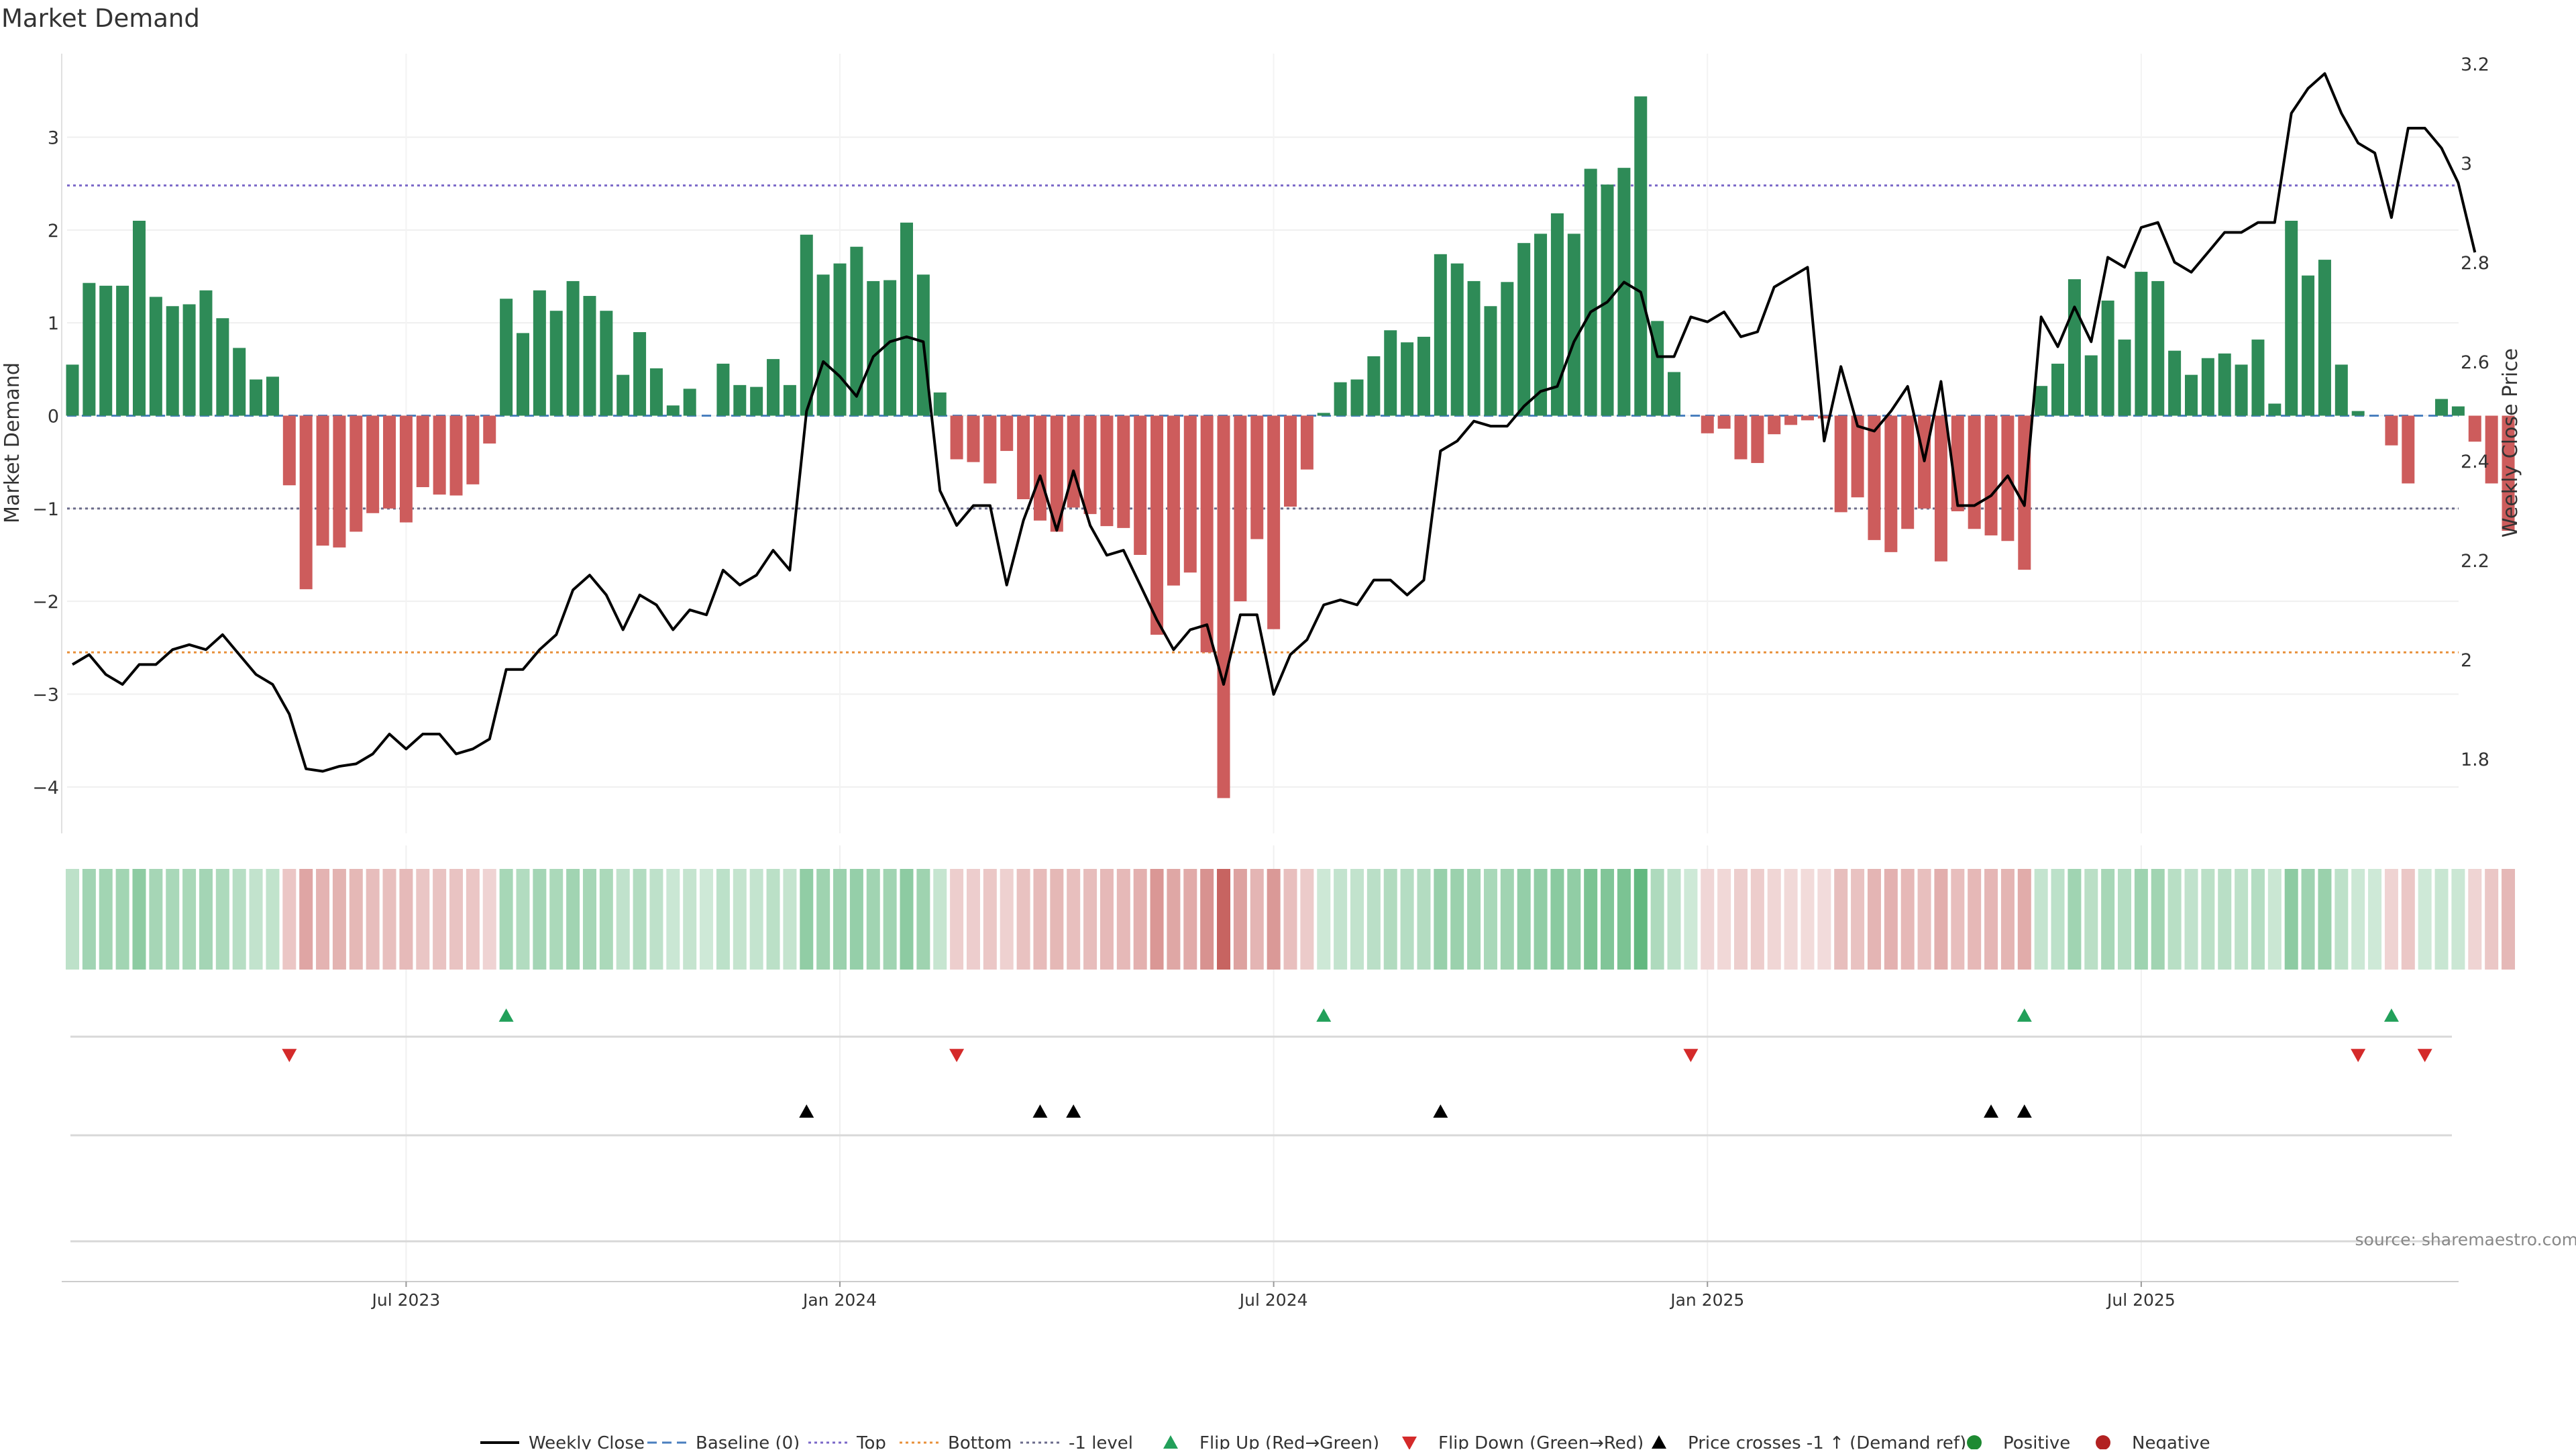 This screenshot has height=1452, width=2576. Describe the element at coordinates (1290, 920) in the screenshot. I see `demand-heat-strip` at that location.